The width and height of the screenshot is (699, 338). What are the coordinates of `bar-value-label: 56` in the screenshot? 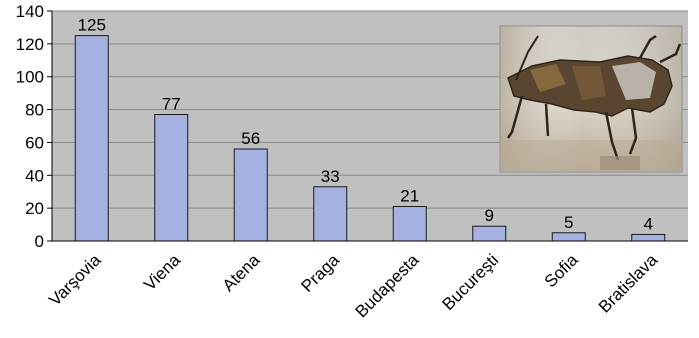 It's located at (250, 138).